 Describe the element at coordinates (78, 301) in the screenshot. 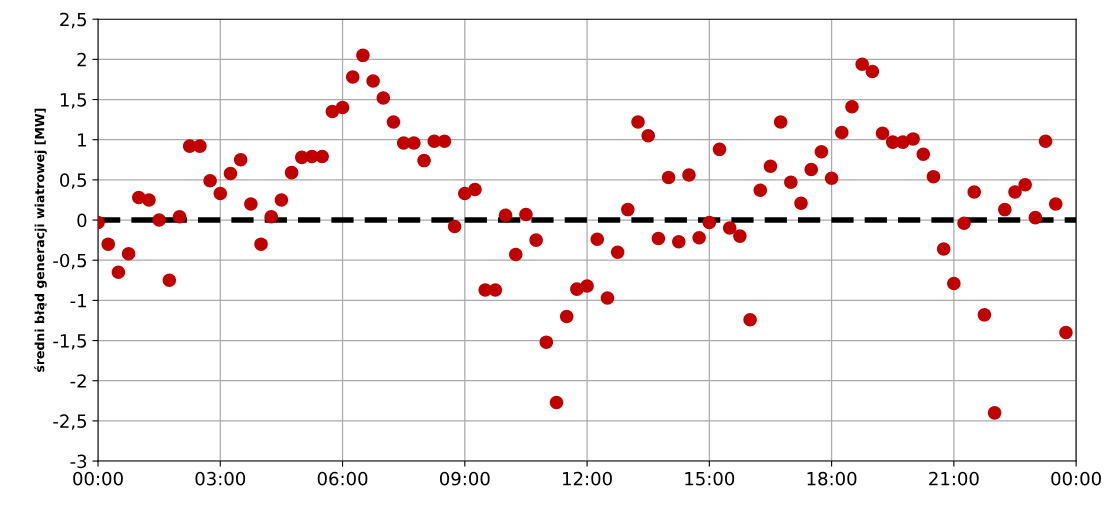

I see `y-tick-label: -1` at that location.